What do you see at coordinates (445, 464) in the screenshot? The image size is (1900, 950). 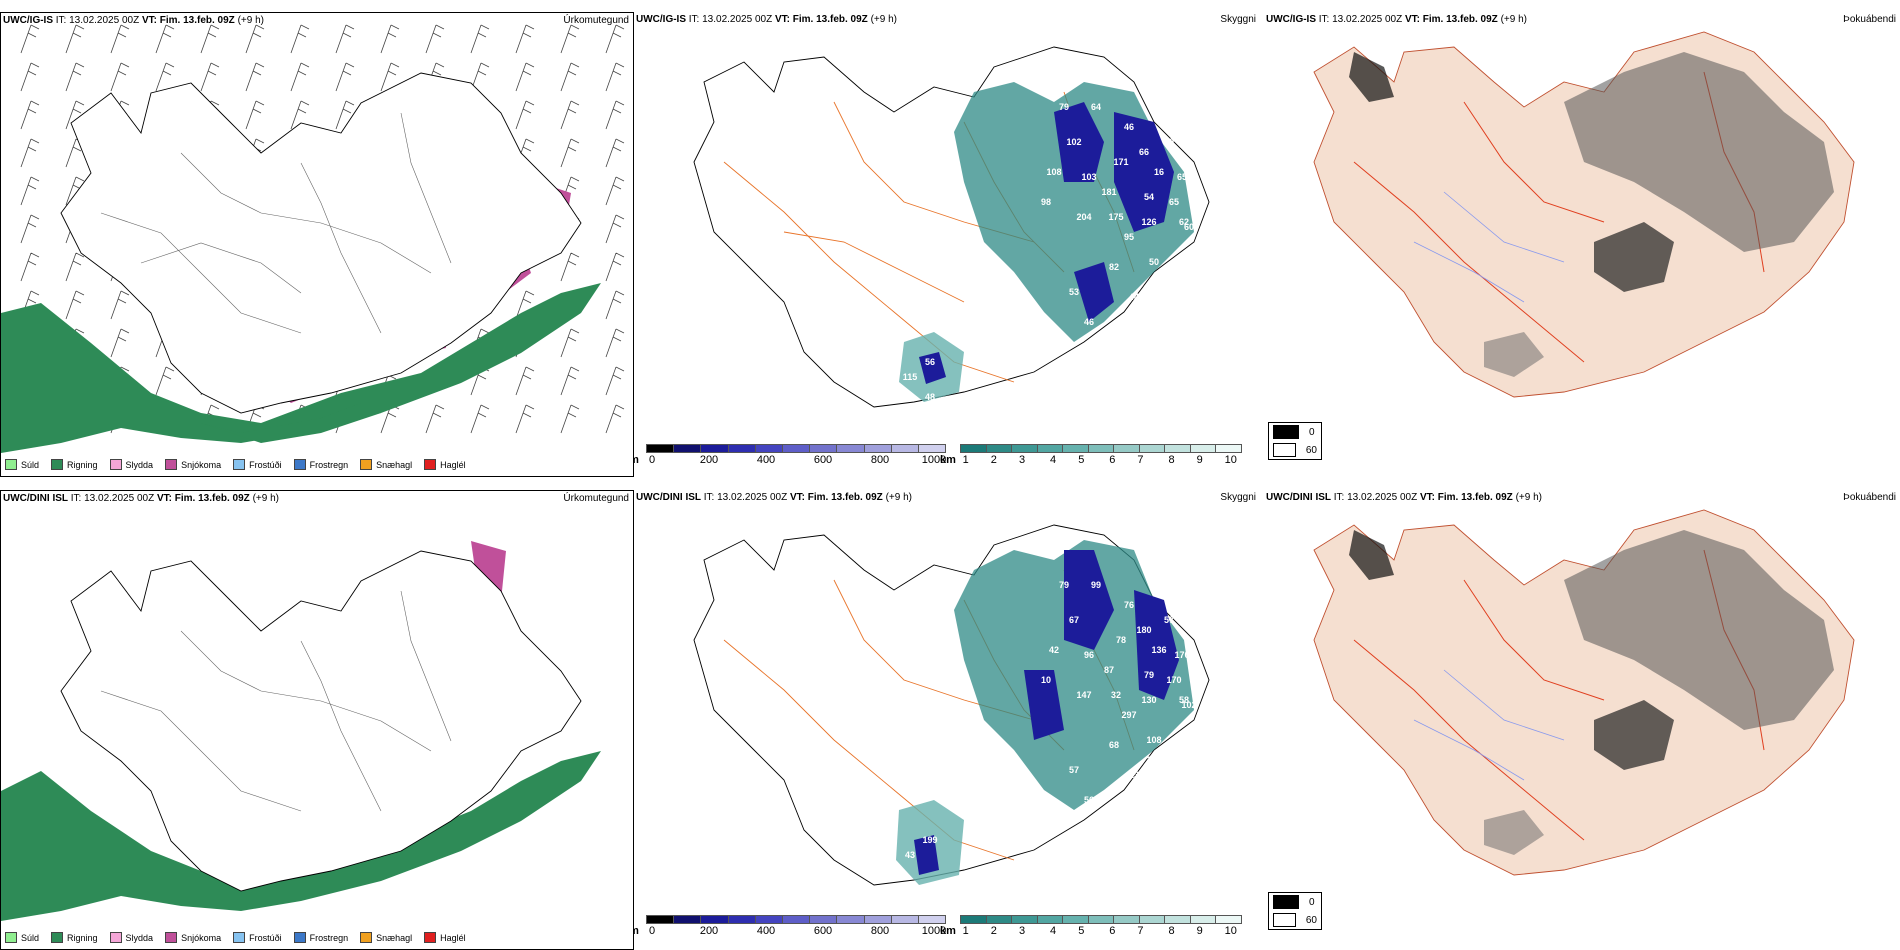 I see `legend-item: Haglél` at bounding box center [445, 464].